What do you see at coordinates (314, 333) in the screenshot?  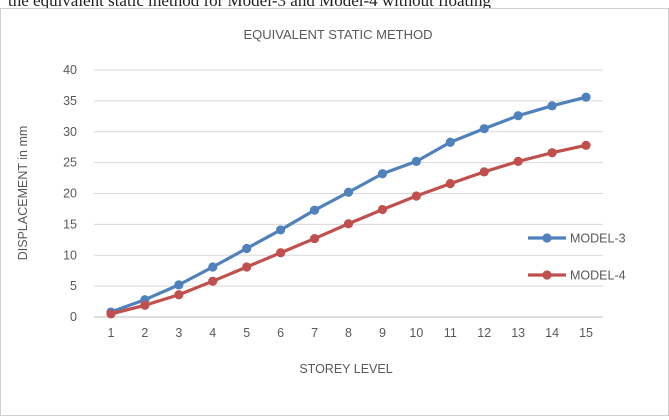 I see `x-tick-label: 7` at bounding box center [314, 333].